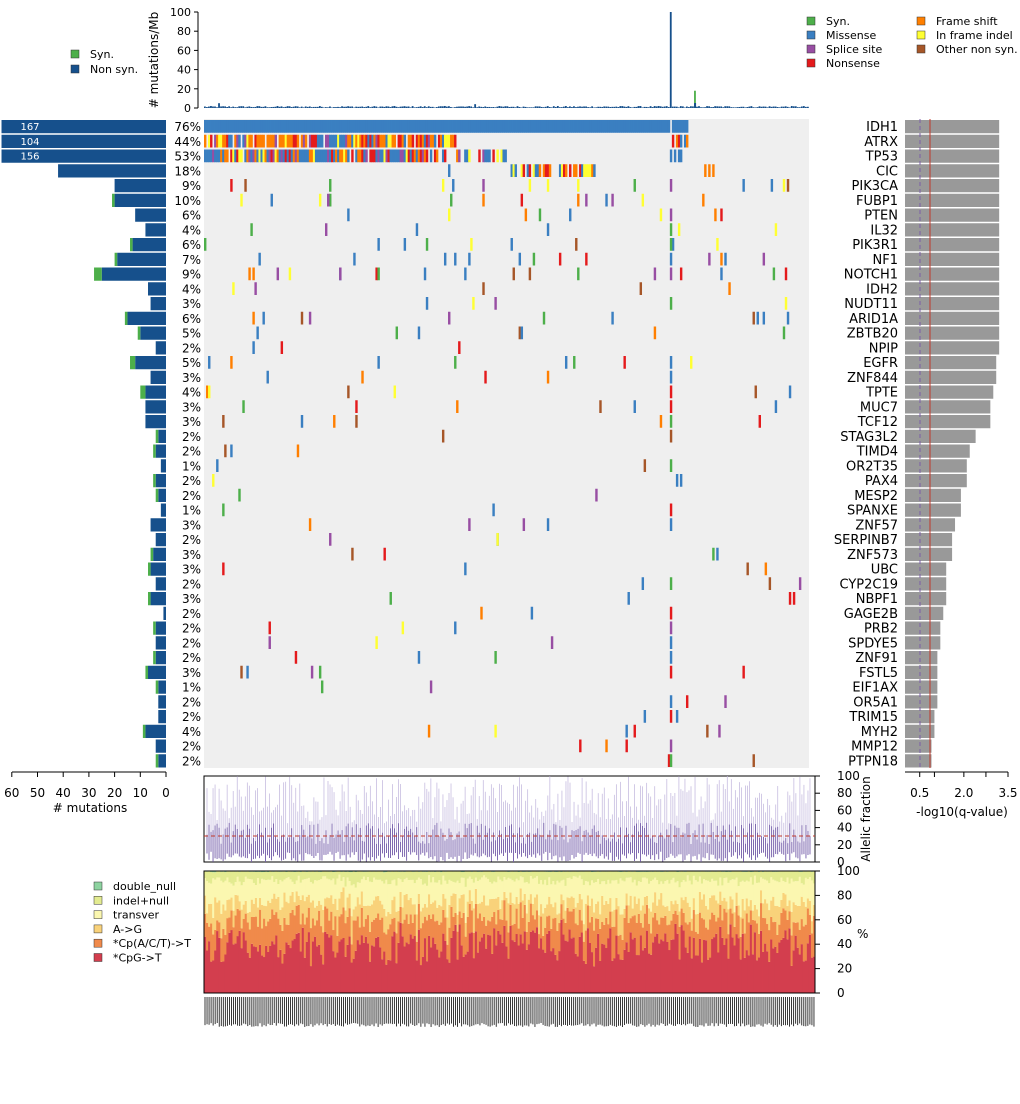  Describe the element at coordinates (63, 793) in the screenshot. I see `left-axis-tick-label: 40` at that location.